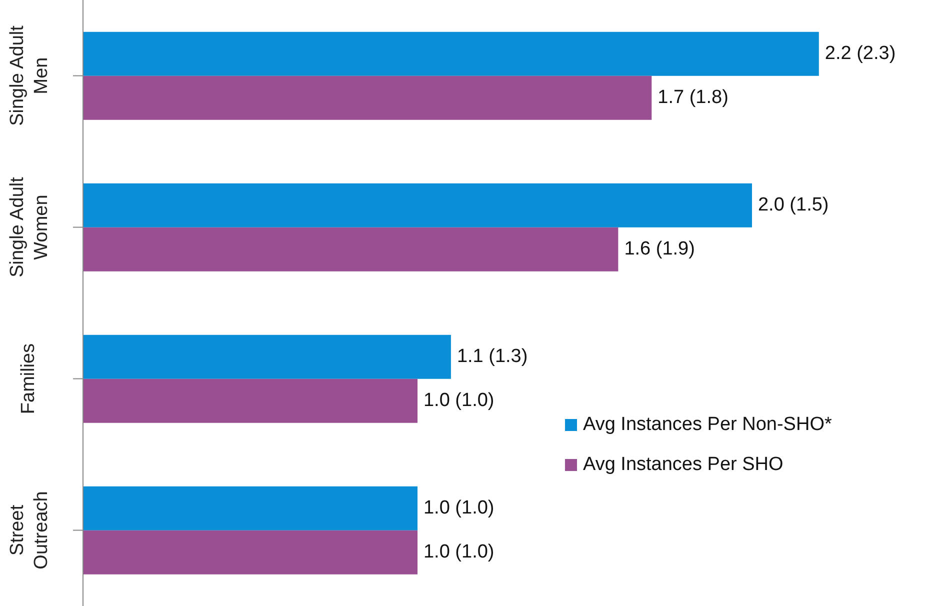 Image resolution: width=949 pixels, height=606 pixels. I want to click on data-label: 1.7 (1.8), so click(693, 97).